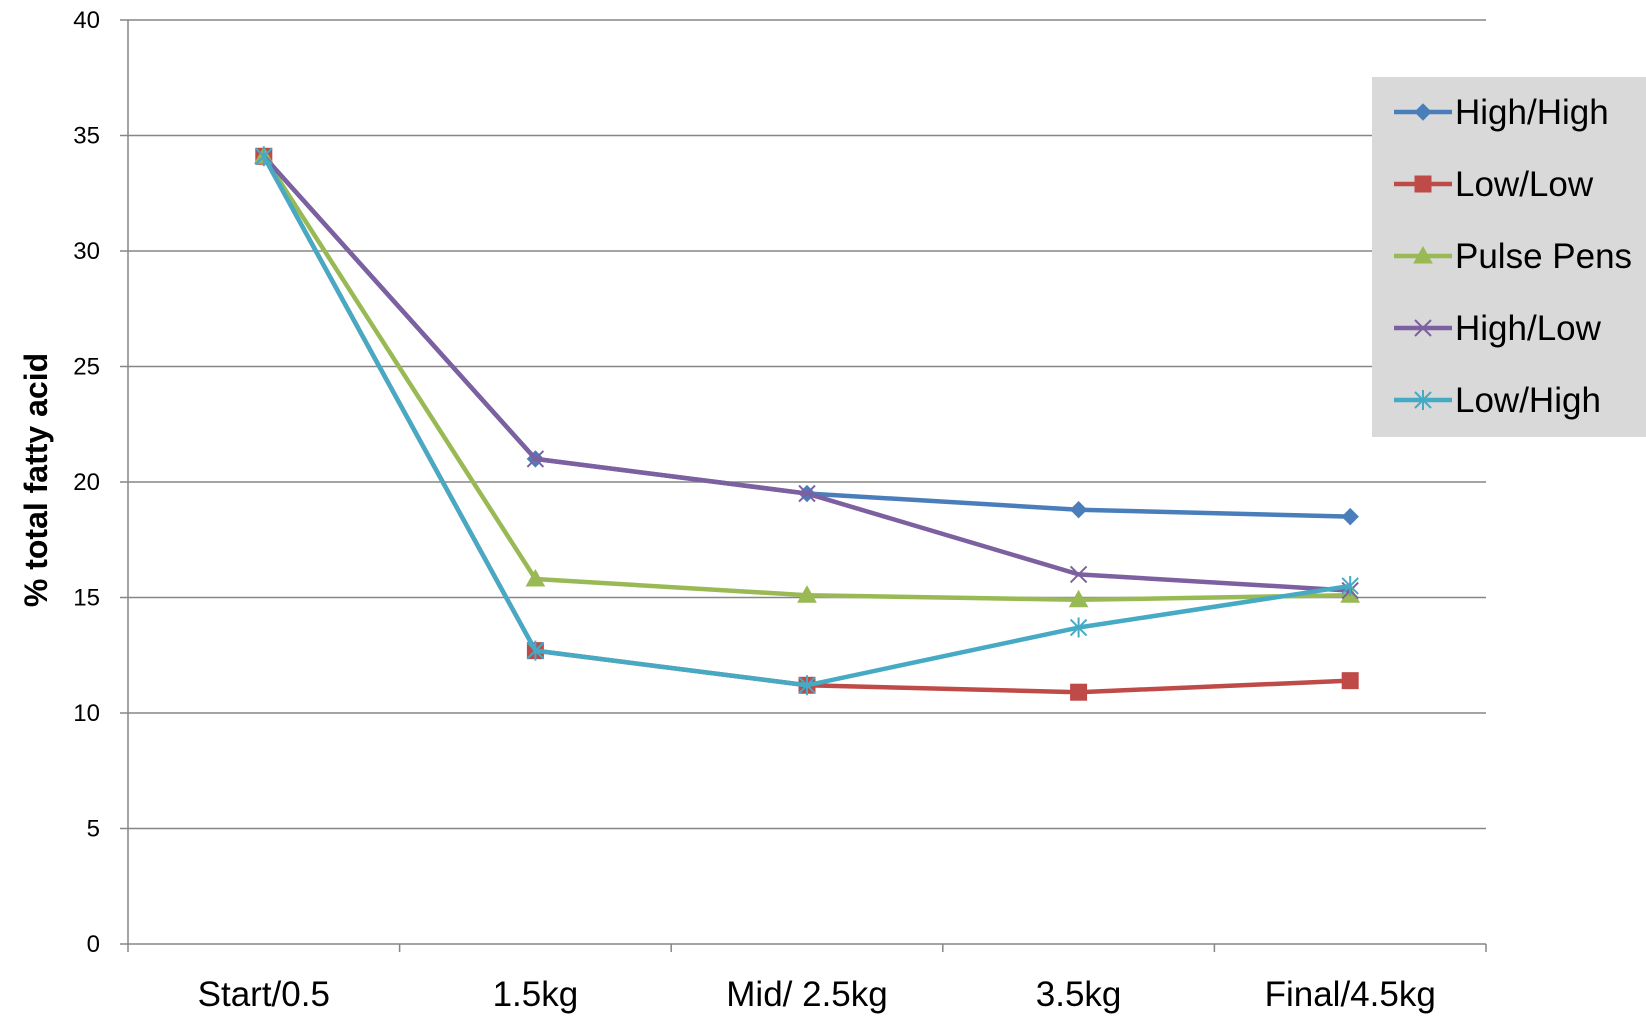 This screenshot has width=1646, height=1024. Describe the element at coordinates (1532, 112) in the screenshot. I see `legend-label: High/High` at that location.